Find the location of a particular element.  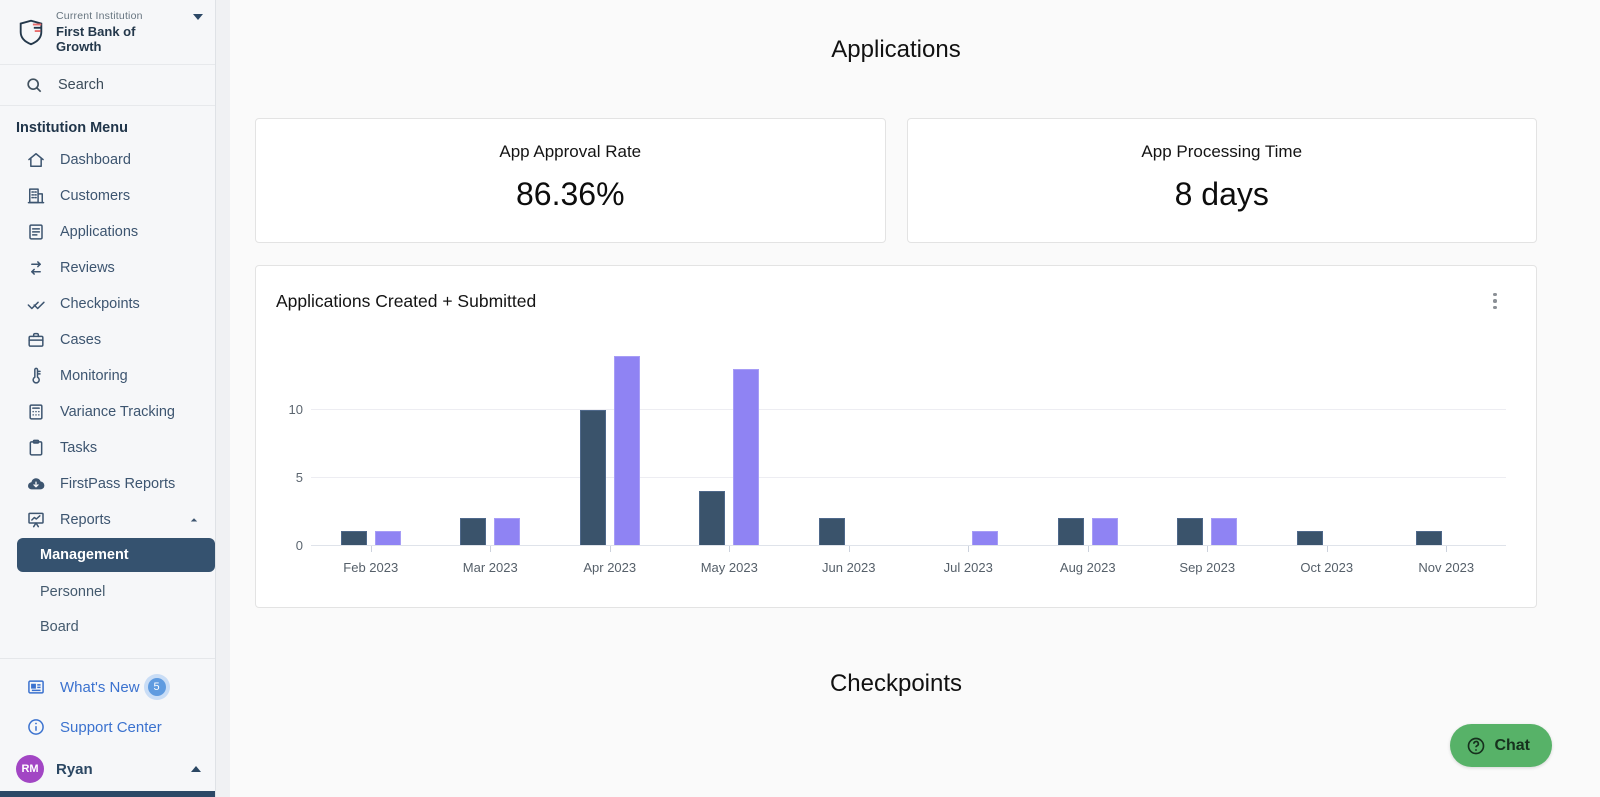

x-axis-label: Feb 2023 is located at coordinates (371, 567).